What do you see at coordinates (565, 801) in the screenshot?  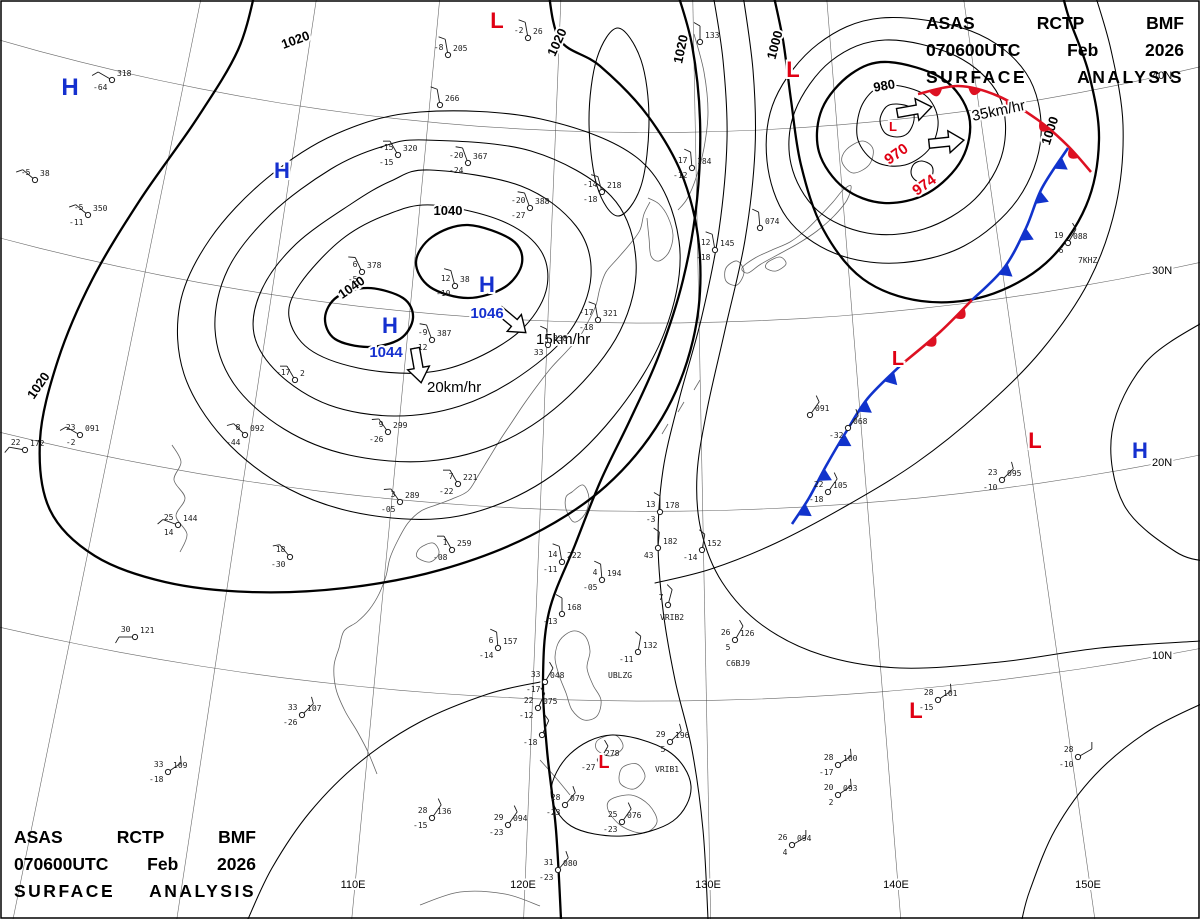 I see `station-plot: 28 079 -23` at bounding box center [565, 801].